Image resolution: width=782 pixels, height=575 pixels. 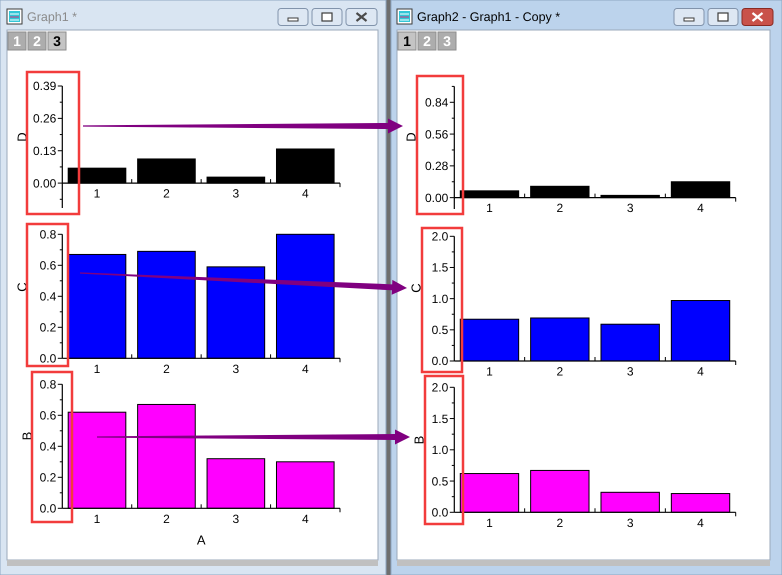 What do you see at coordinates (436, 102) in the screenshot?
I see `y-tick-label: 0.84` at bounding box center [436, 102].